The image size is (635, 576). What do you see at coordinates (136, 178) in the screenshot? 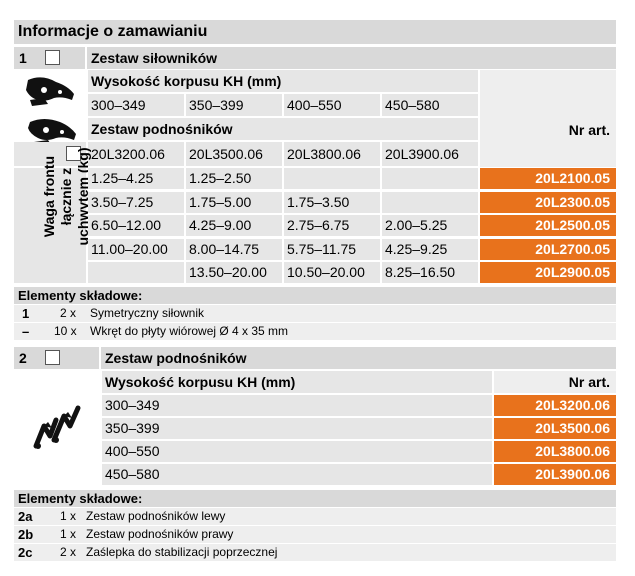
I see `weight-range-cell: 1.25–4.25` at bounding box center [136, 178].